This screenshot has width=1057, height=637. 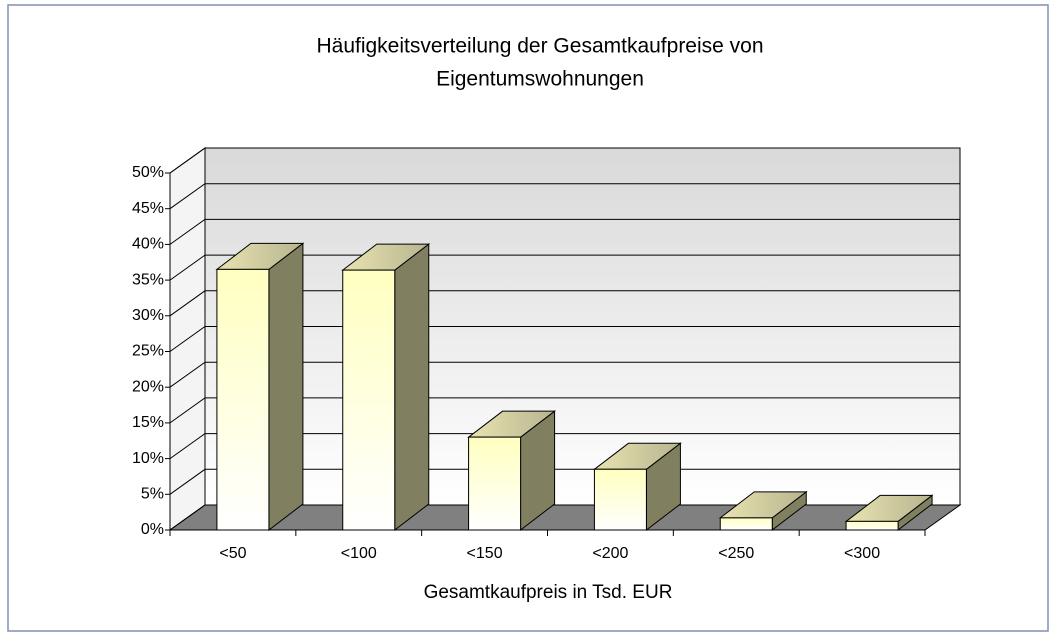 What do you see at coordinates (359, 553) in the screenshot?
I see `x-tick-label: <100` at bounding box center [359, 553].